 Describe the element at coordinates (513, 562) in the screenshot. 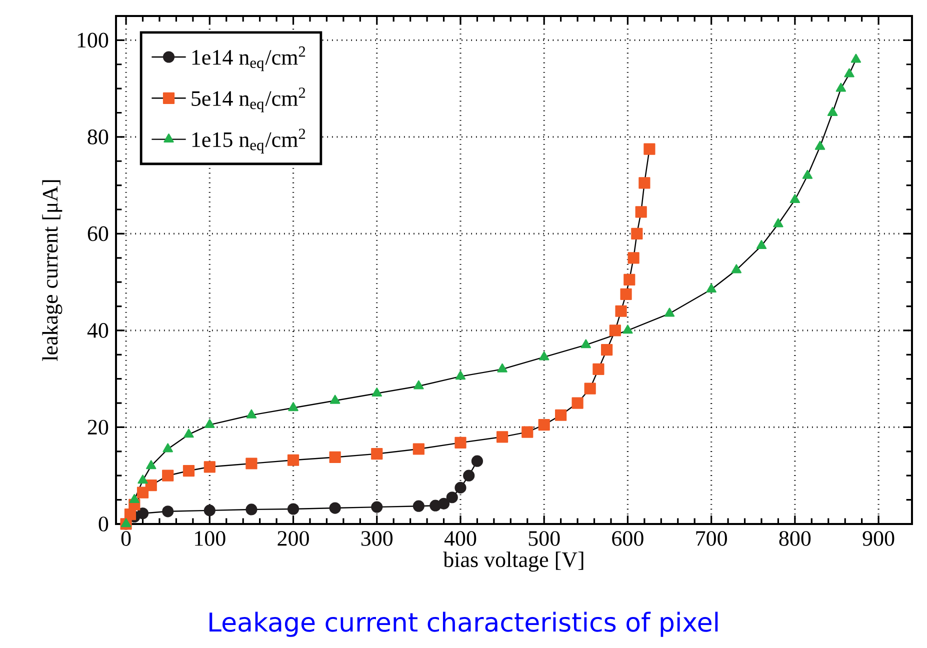

I see `x-axis-title: bias voltage [V]` at that location.